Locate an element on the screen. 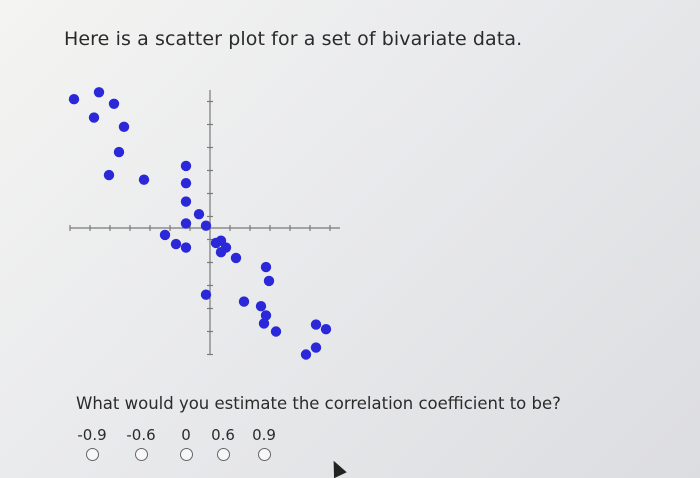  choice-0-6: 0.6 is located at coordinates (223, 443).